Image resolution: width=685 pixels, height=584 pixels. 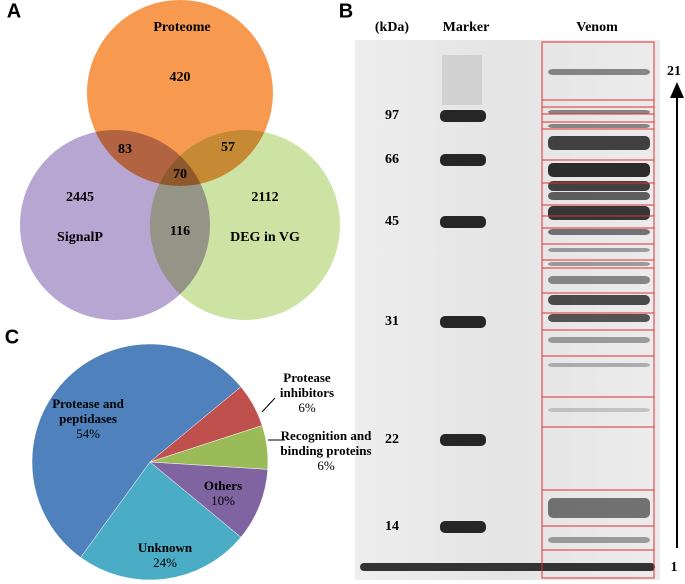 I want to click on marker-label: 66, so click(x=392, y=159).